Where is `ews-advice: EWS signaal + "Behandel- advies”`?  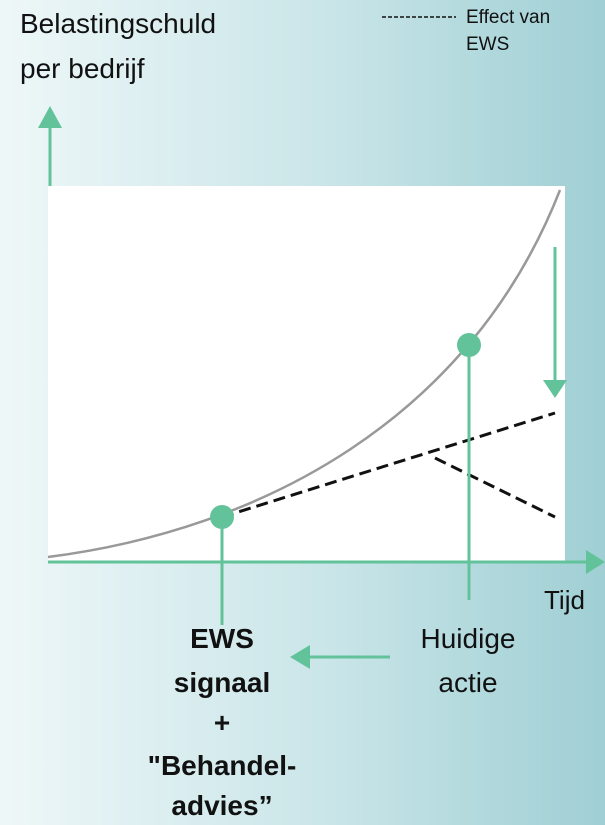
ews-advice: EWS signaal + "Behandel- advies” is located at coordinates (222, 722).